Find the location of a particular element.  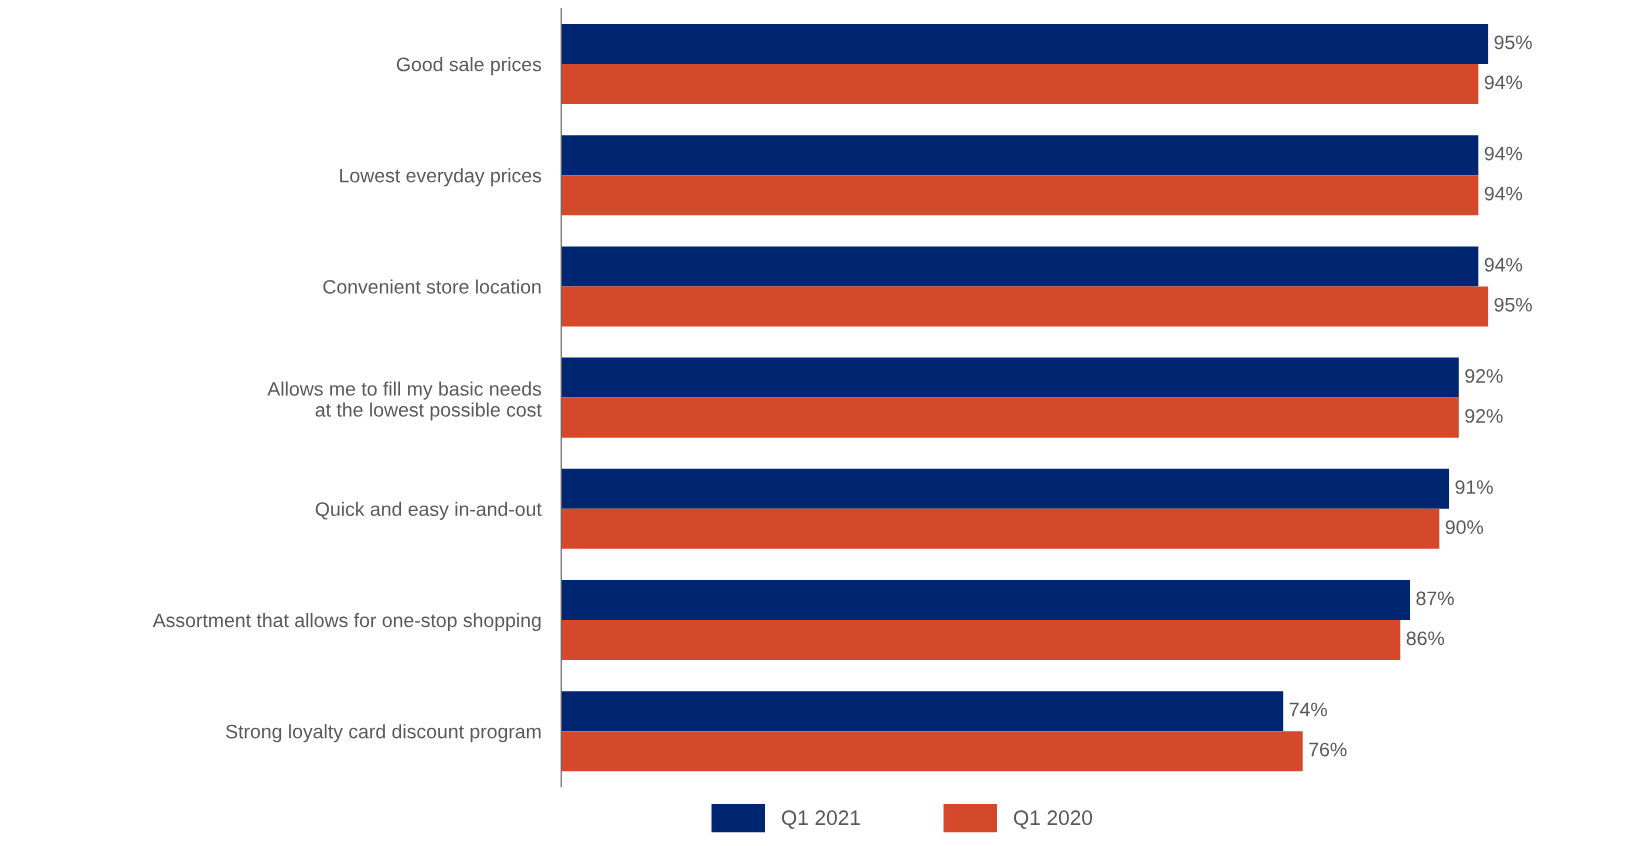

legend-label: Q1 2020 is located at coordinates (1053, 819).